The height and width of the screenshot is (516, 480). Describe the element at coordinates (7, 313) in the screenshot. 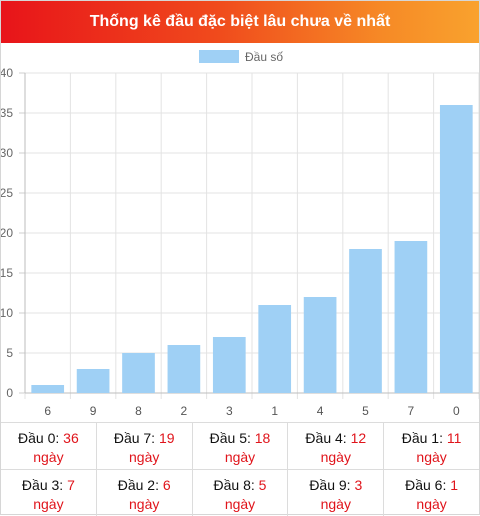

I see `y-tick-label: 10` at that location.